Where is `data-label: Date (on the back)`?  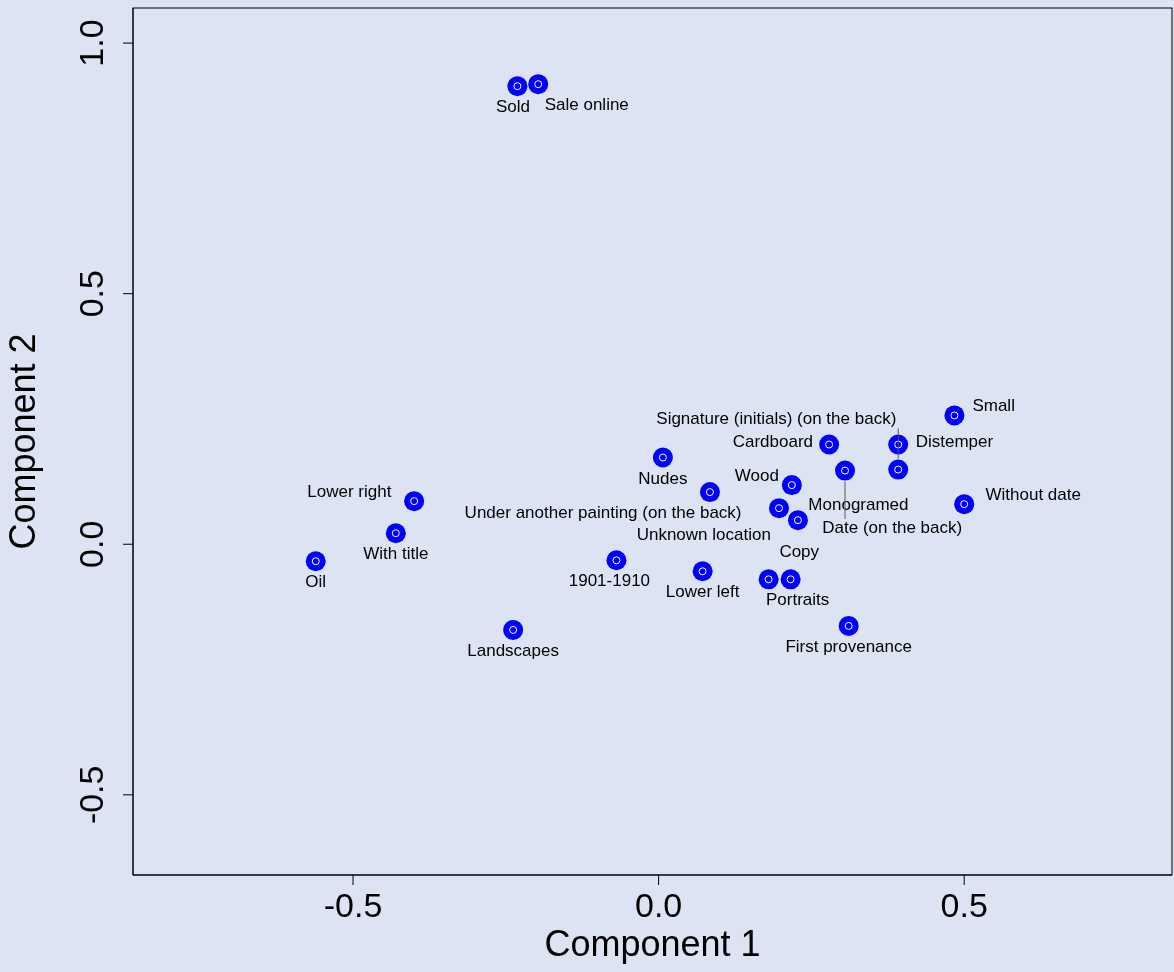 data-label: Date (on the back) is located at coordinates (892, 527).